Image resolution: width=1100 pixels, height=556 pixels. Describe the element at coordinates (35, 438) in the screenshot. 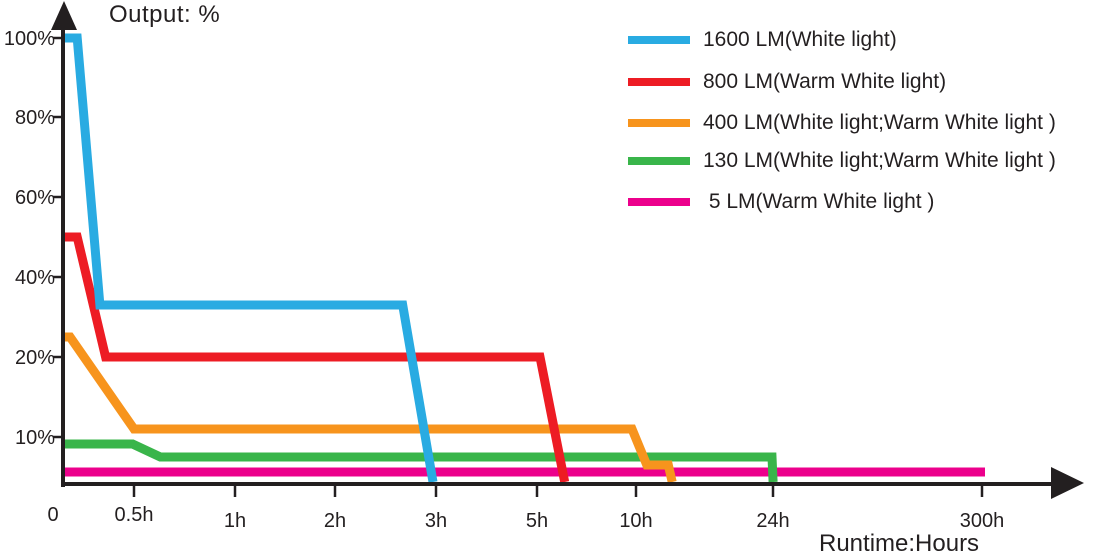

I see `y-tick-label-10%: 10%` at that location.